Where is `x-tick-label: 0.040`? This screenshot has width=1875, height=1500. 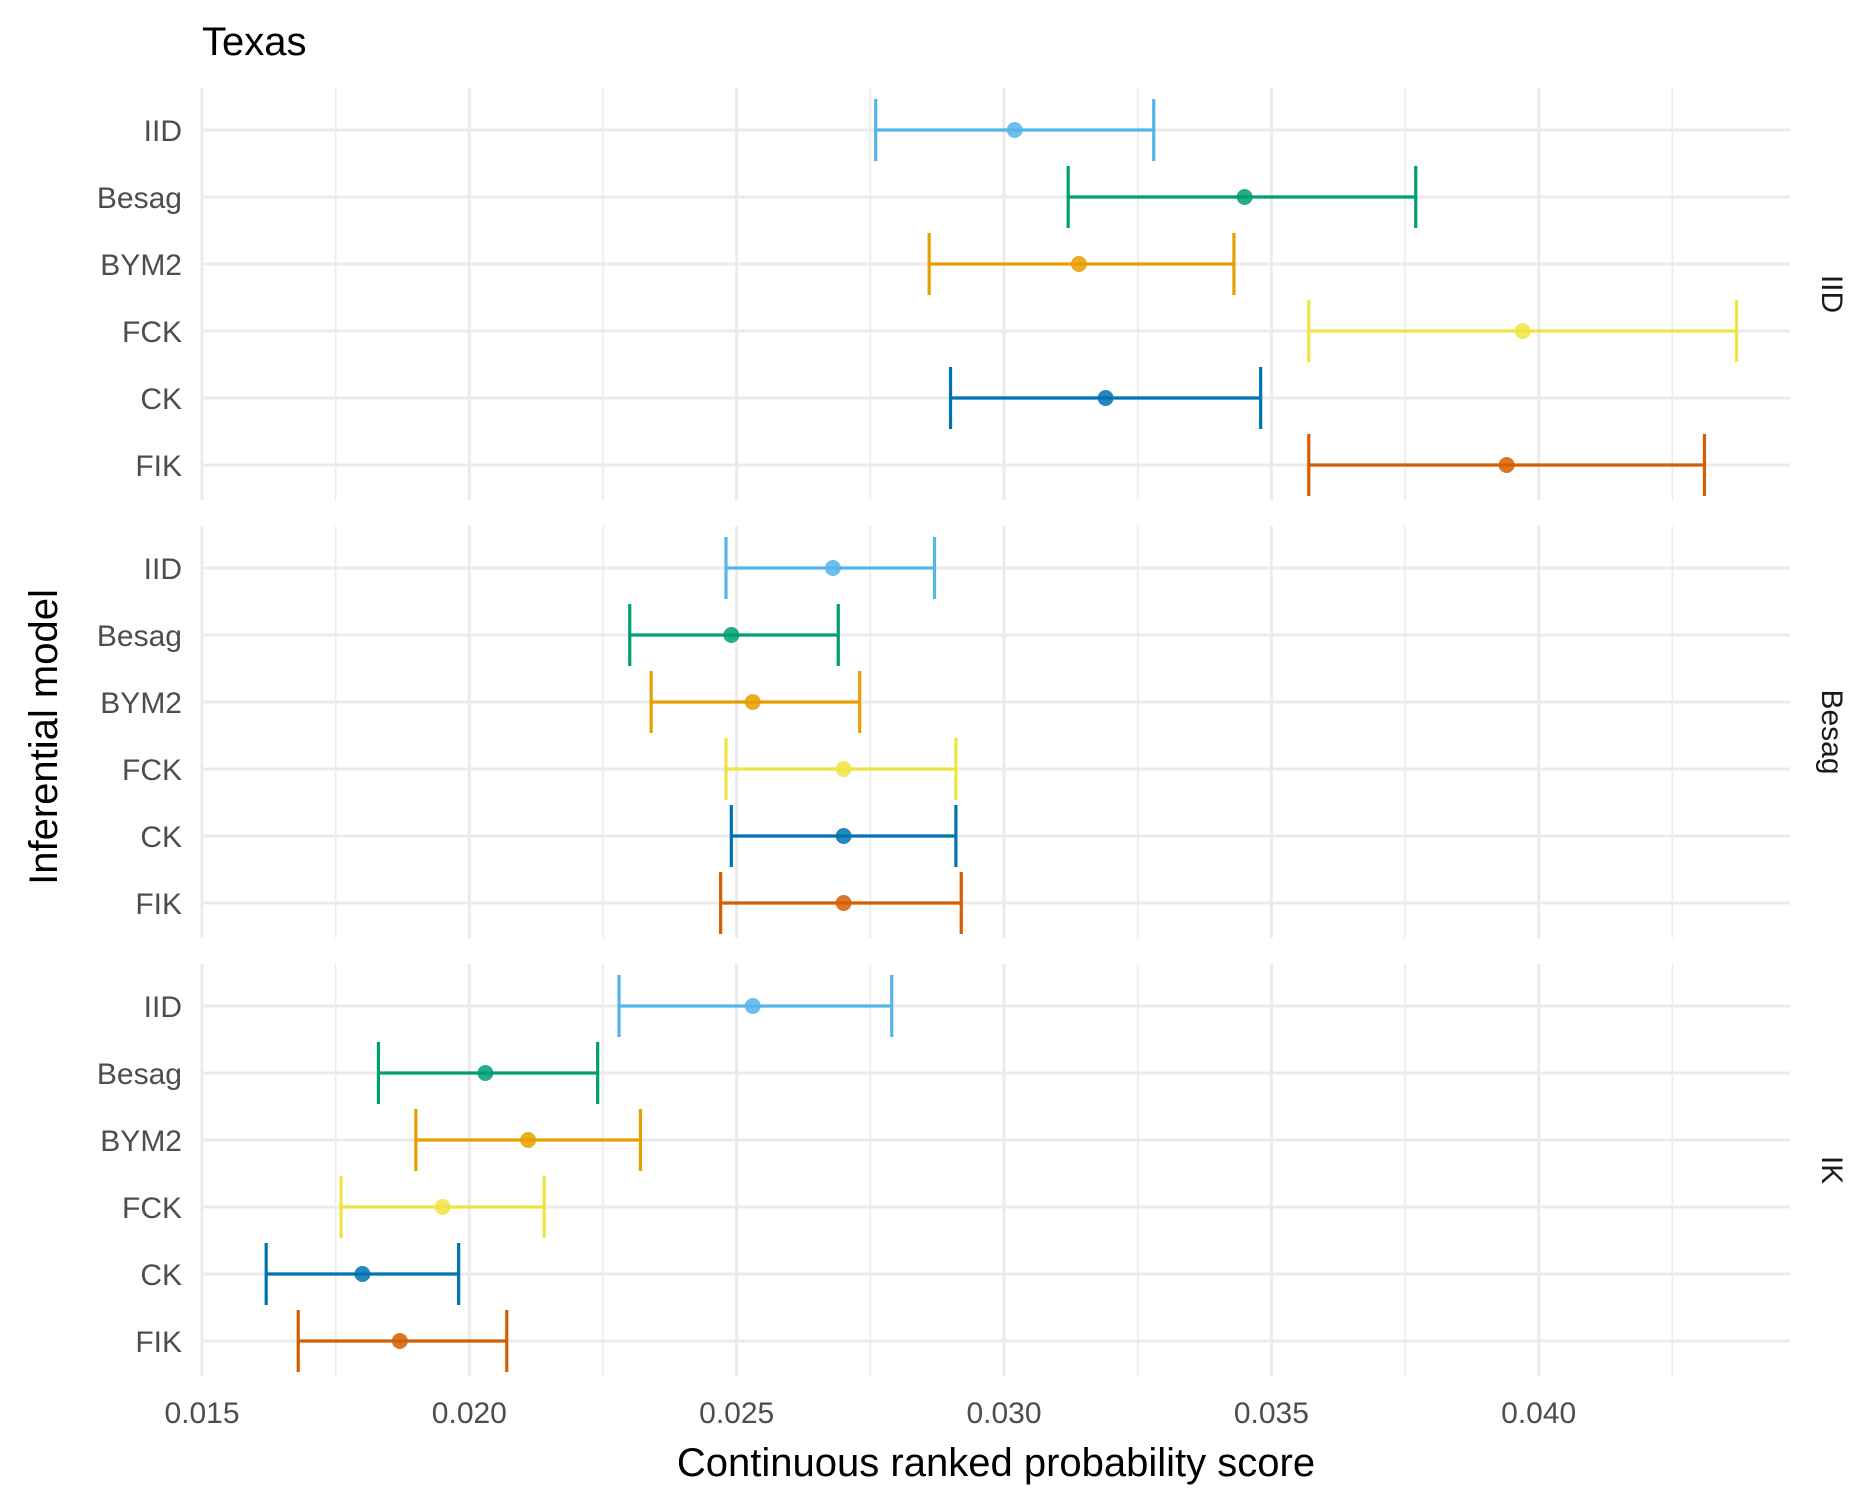
x-tick-label: 0.040 is located at coordinates (1538, 1413).